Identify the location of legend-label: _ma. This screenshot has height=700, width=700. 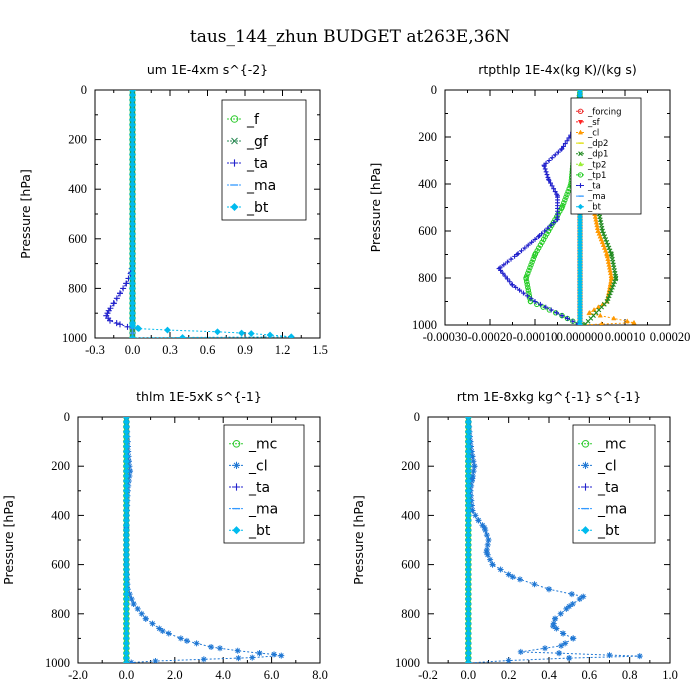
(612, 510).